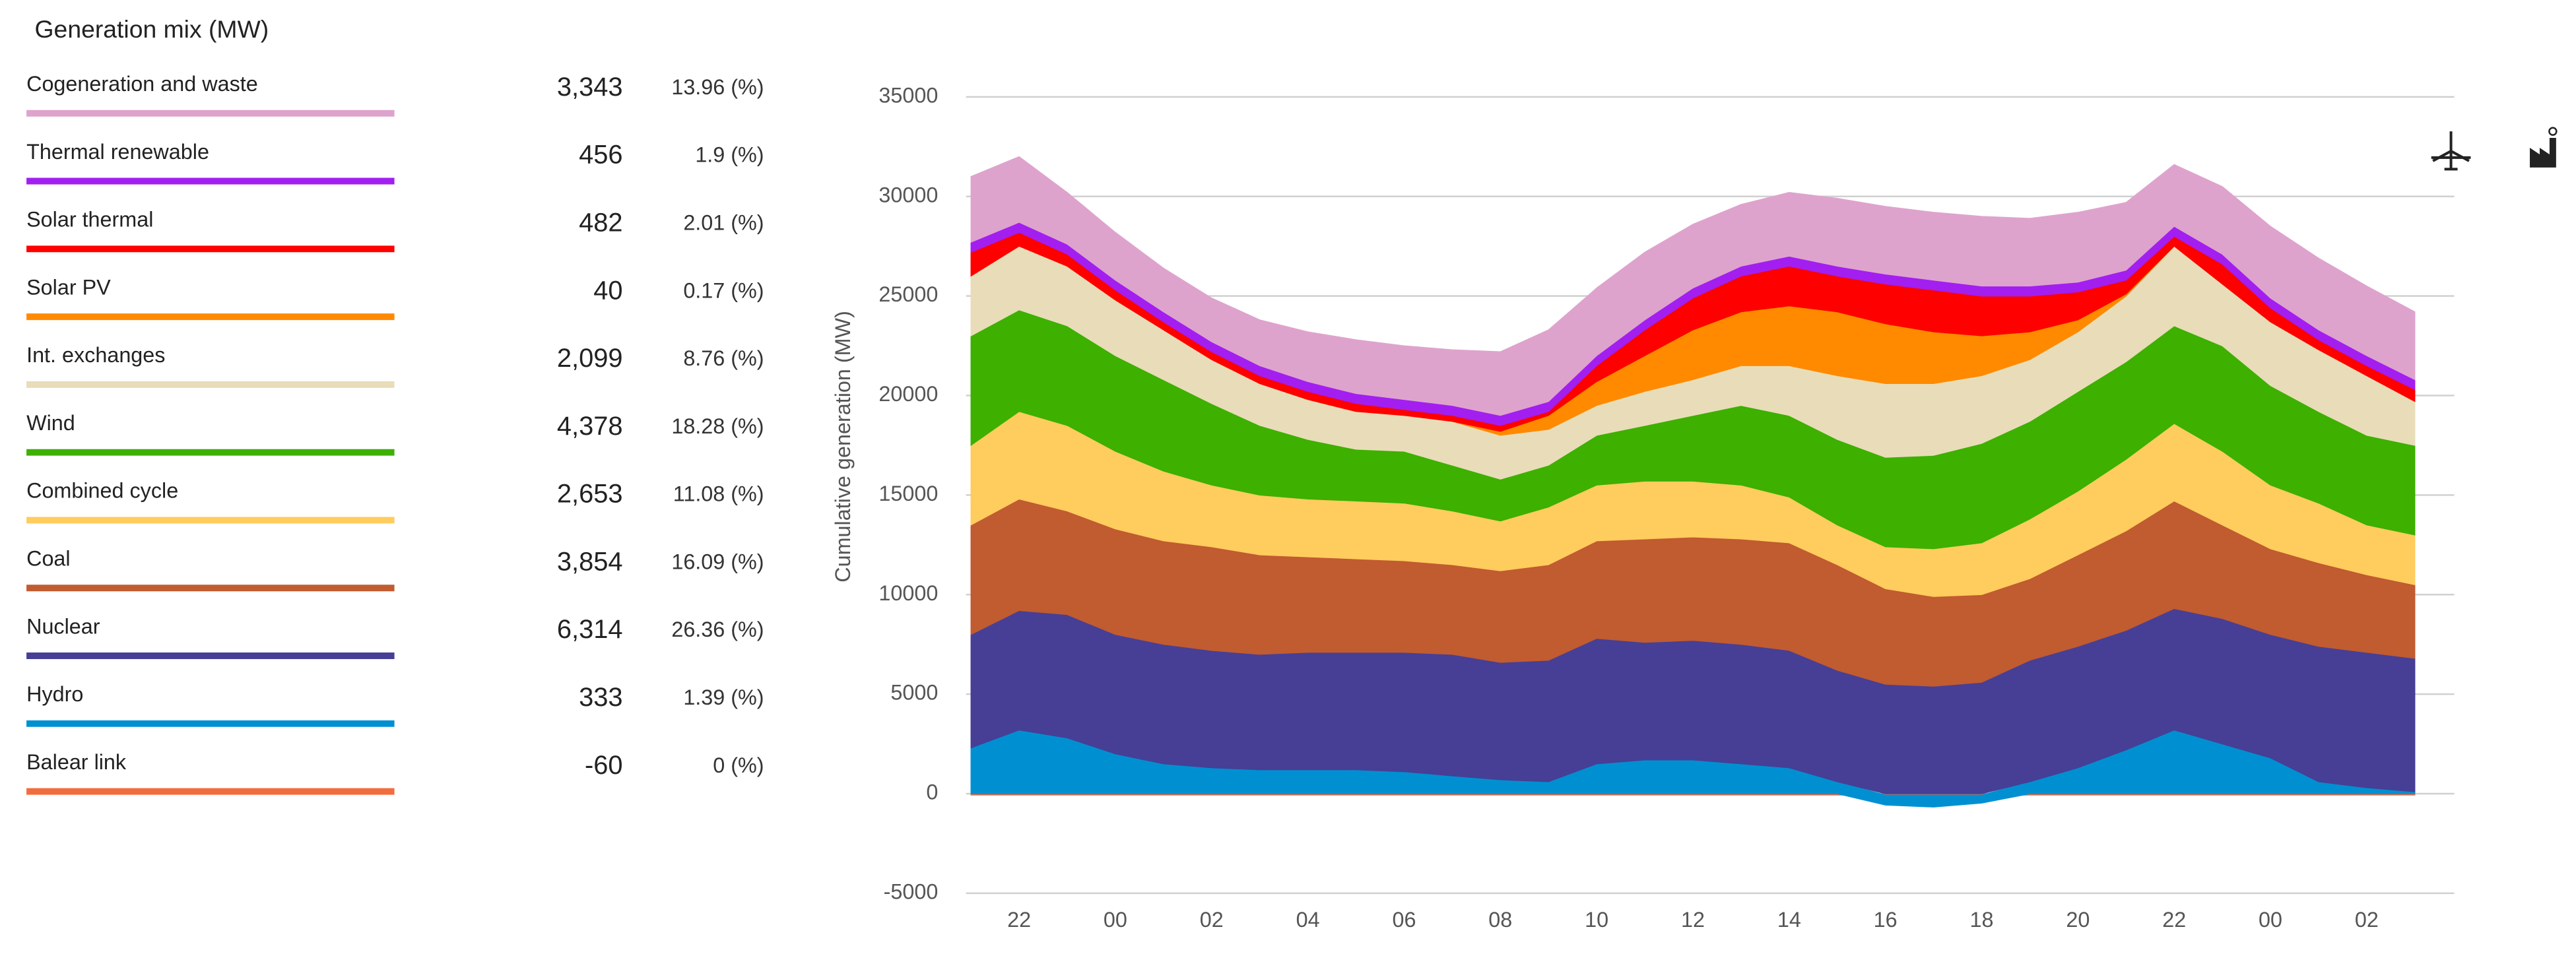  I want to click on legend-share: 1.39 (%), so click(724, 697).